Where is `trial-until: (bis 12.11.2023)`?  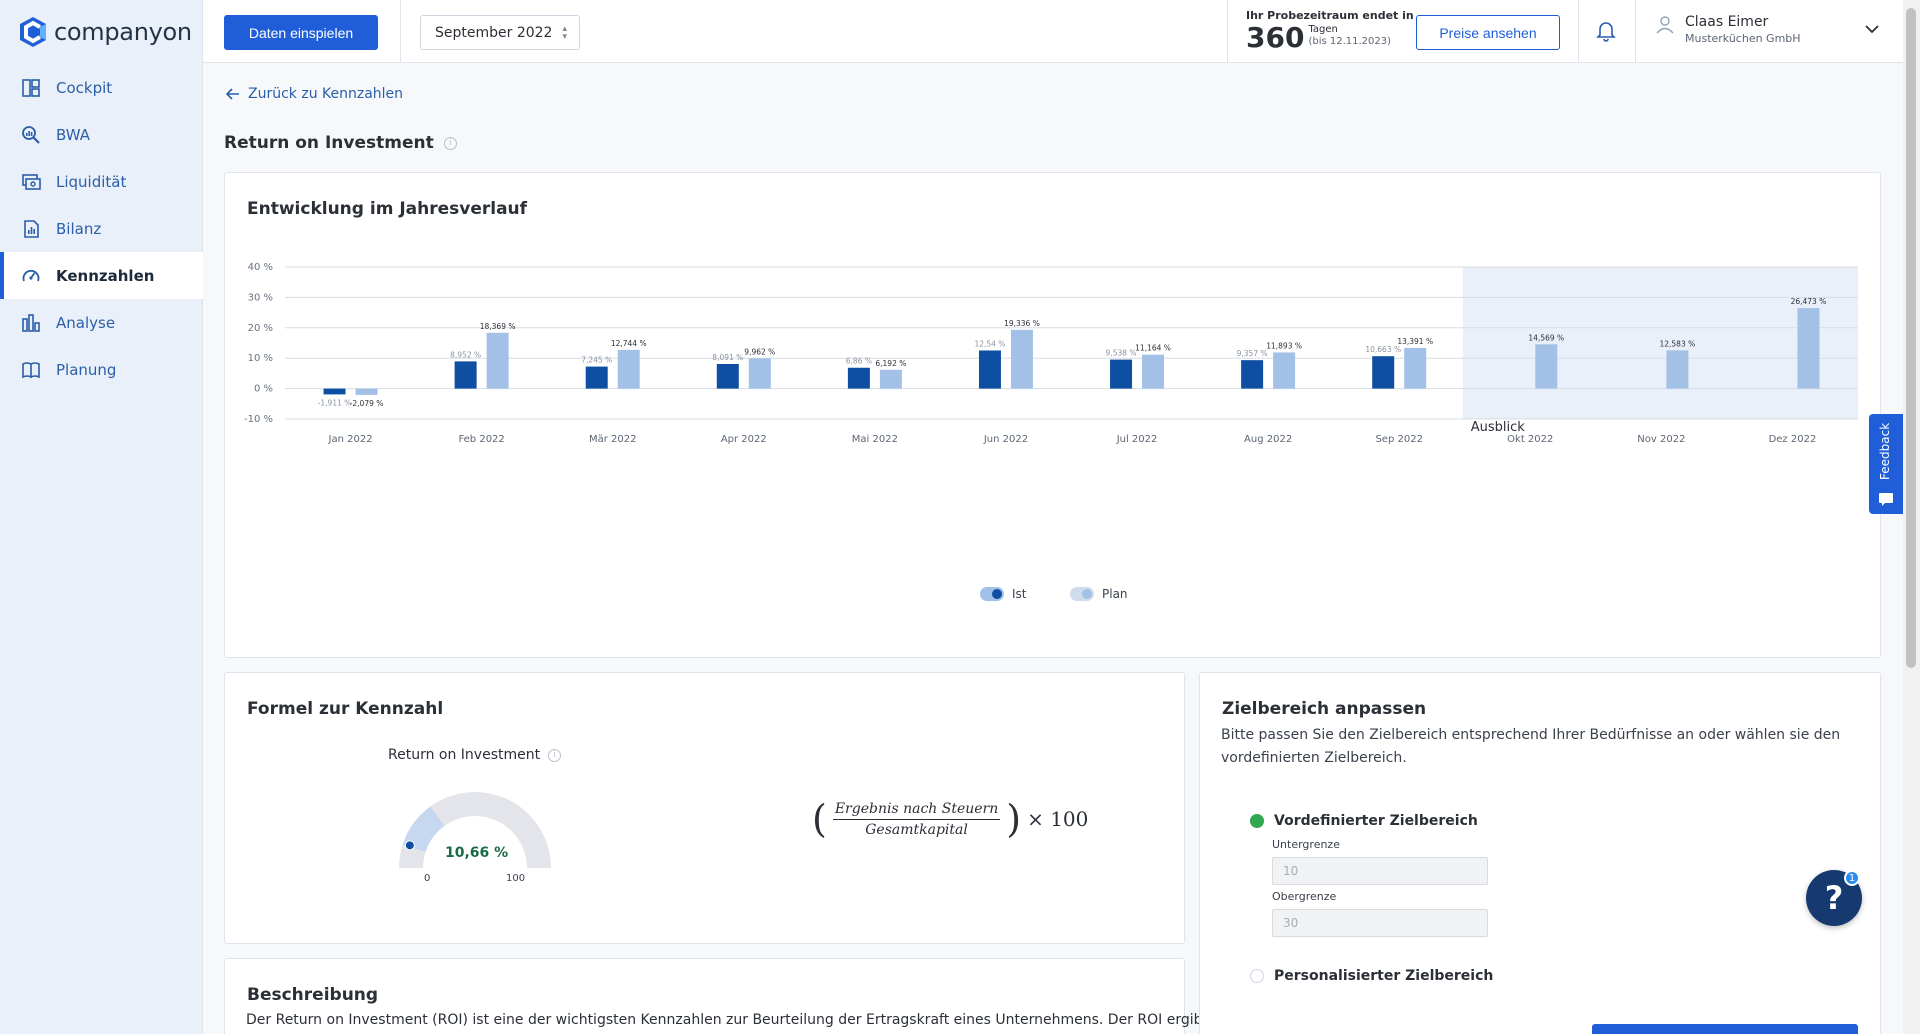 trial-until: (bis 12.11.2023) is located at coordinates (1350, 41).